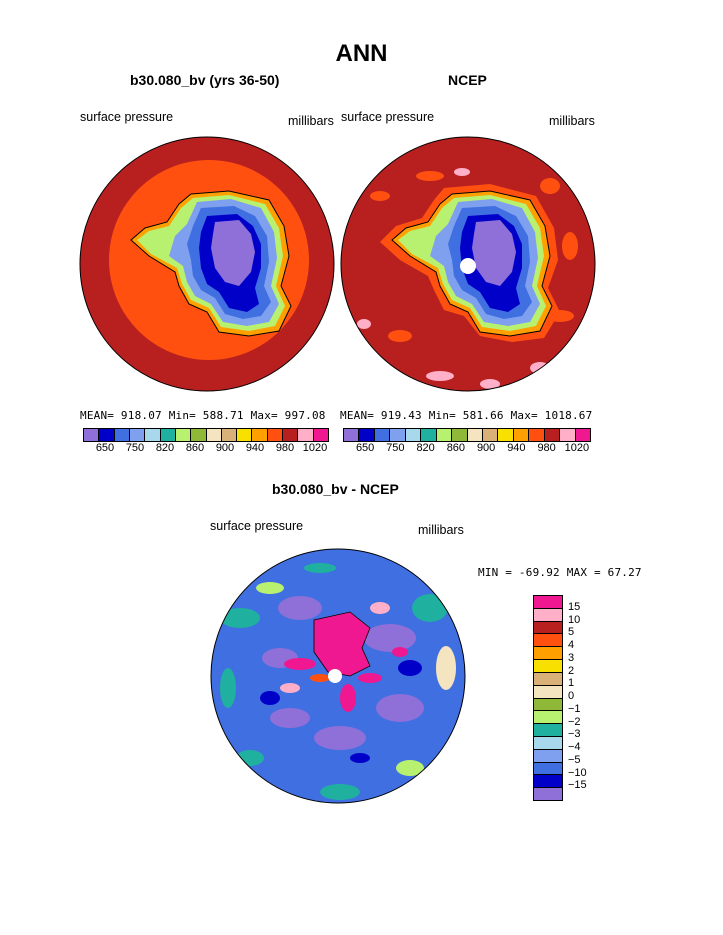 The width and height of the screenshot is (723, 935). Describe the element at coordinates (577, 772) in the screenshot. I see `diff-colorbar-tick-label: −10` at that location.